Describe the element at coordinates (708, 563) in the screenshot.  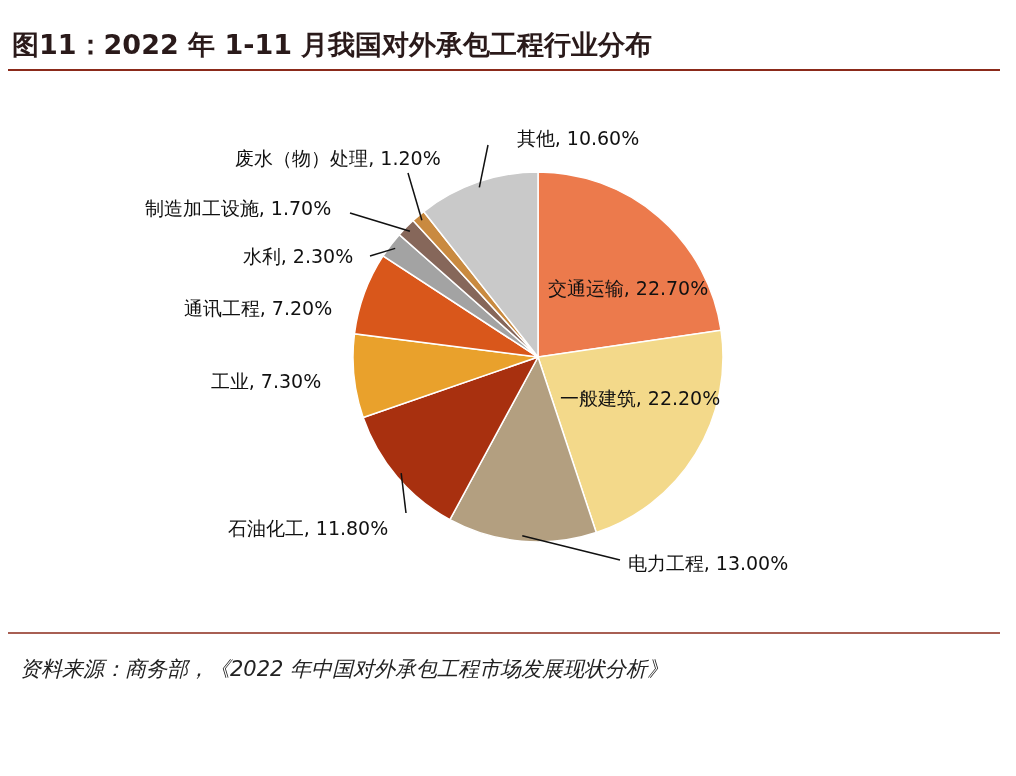
I see `slice-label: 电力工程, 13.00%` at that location.